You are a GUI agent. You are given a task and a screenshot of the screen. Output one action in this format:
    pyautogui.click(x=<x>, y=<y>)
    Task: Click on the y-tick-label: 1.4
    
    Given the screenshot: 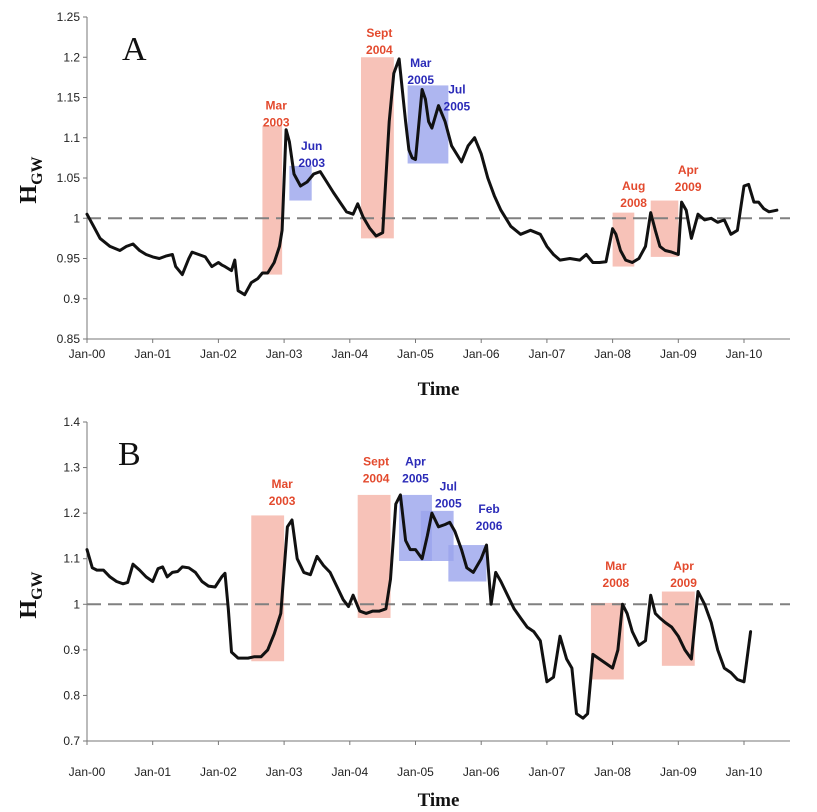 What is the action you would take?
    pyautogui.click(x=71, y=422)
    